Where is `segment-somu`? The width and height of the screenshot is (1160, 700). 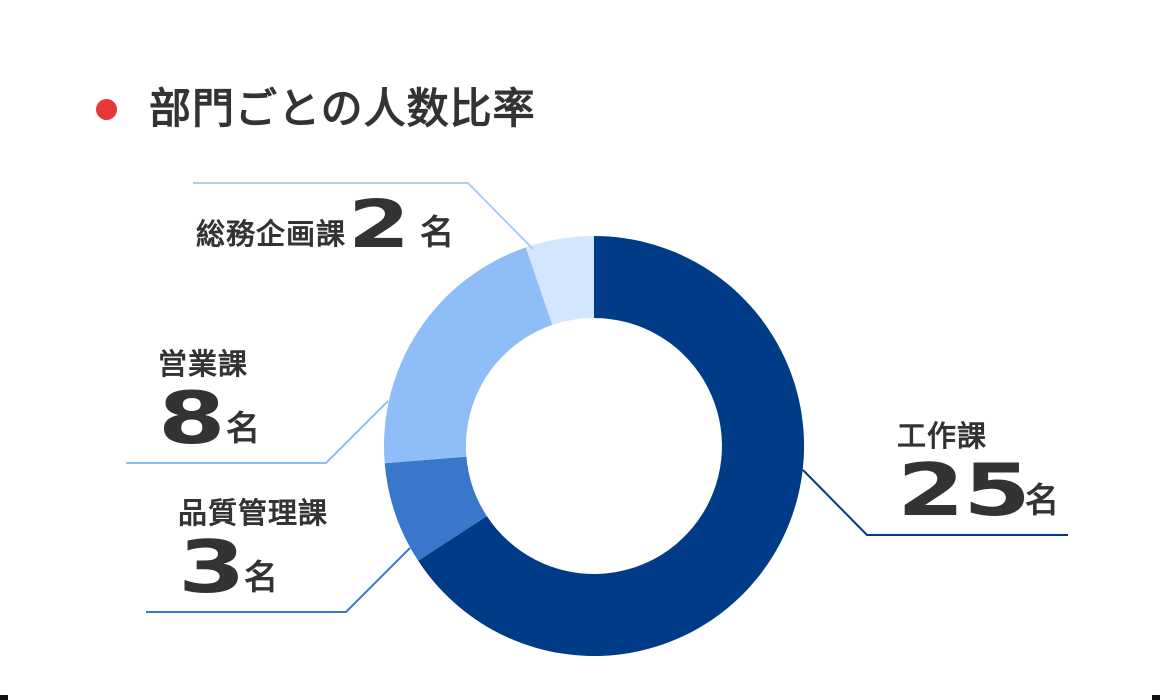 segment-somu is located at coordinates (559, 280).